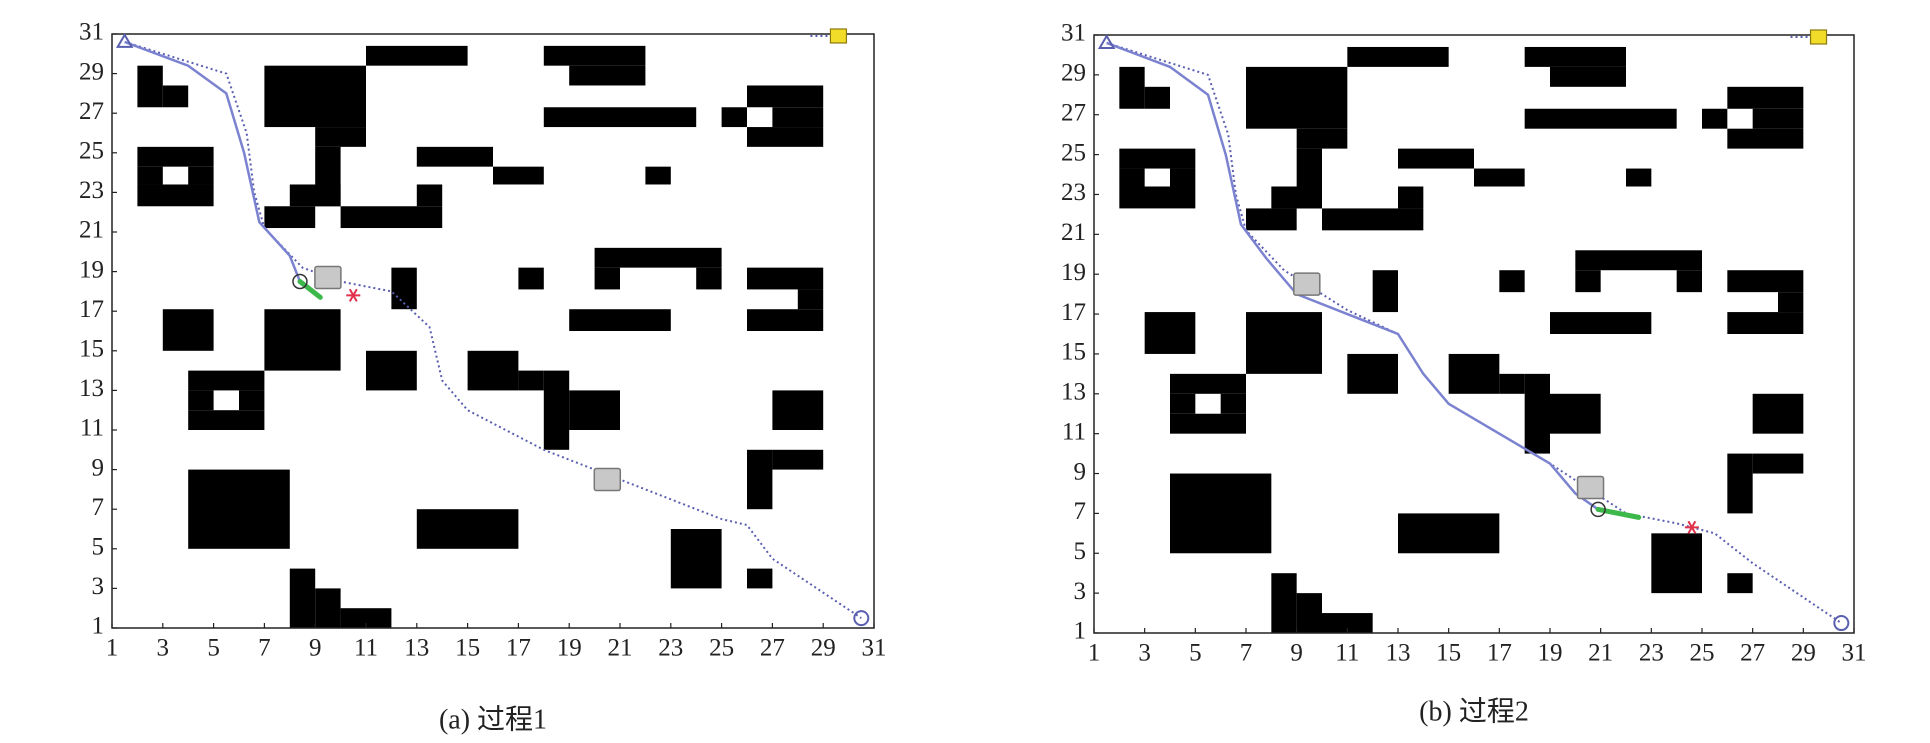  Describe the element at coordinates (91, 230) in the screenshot. I see `y-tick-label: 21` at that location.